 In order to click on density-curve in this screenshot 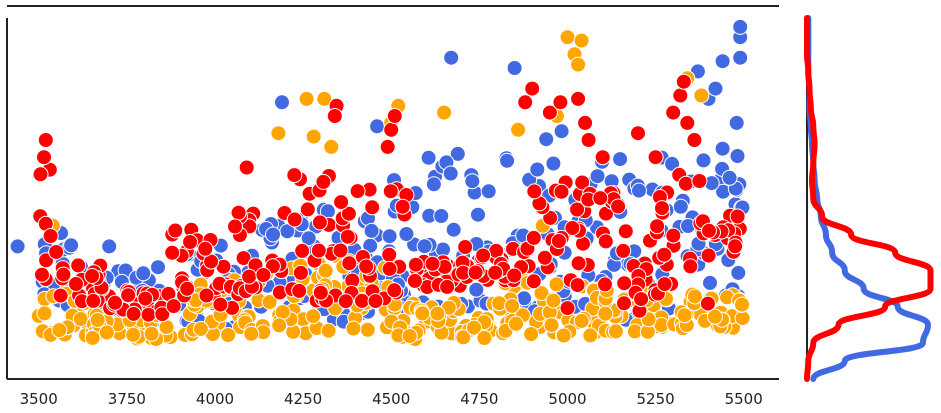, I will do `click(869, 198)`.